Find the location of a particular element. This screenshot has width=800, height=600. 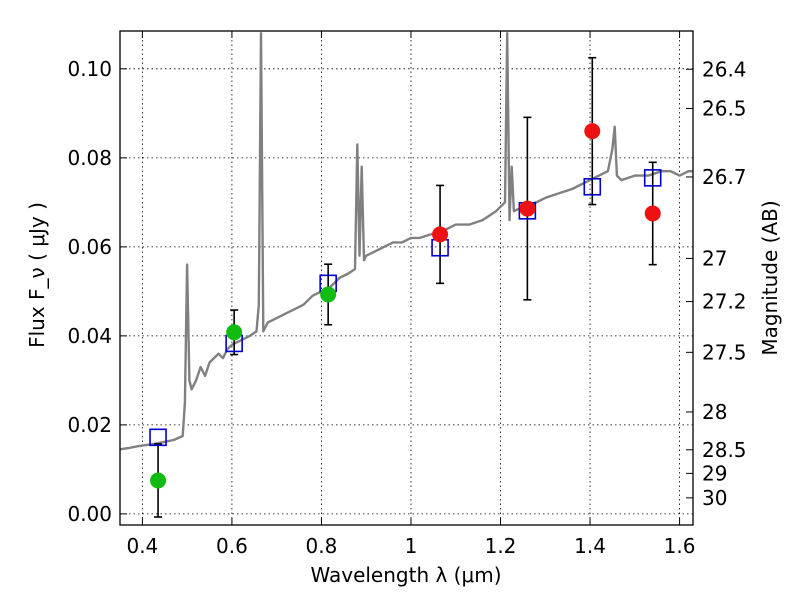

y-tick-label: 0.02 is located at coordinates (89, 425).